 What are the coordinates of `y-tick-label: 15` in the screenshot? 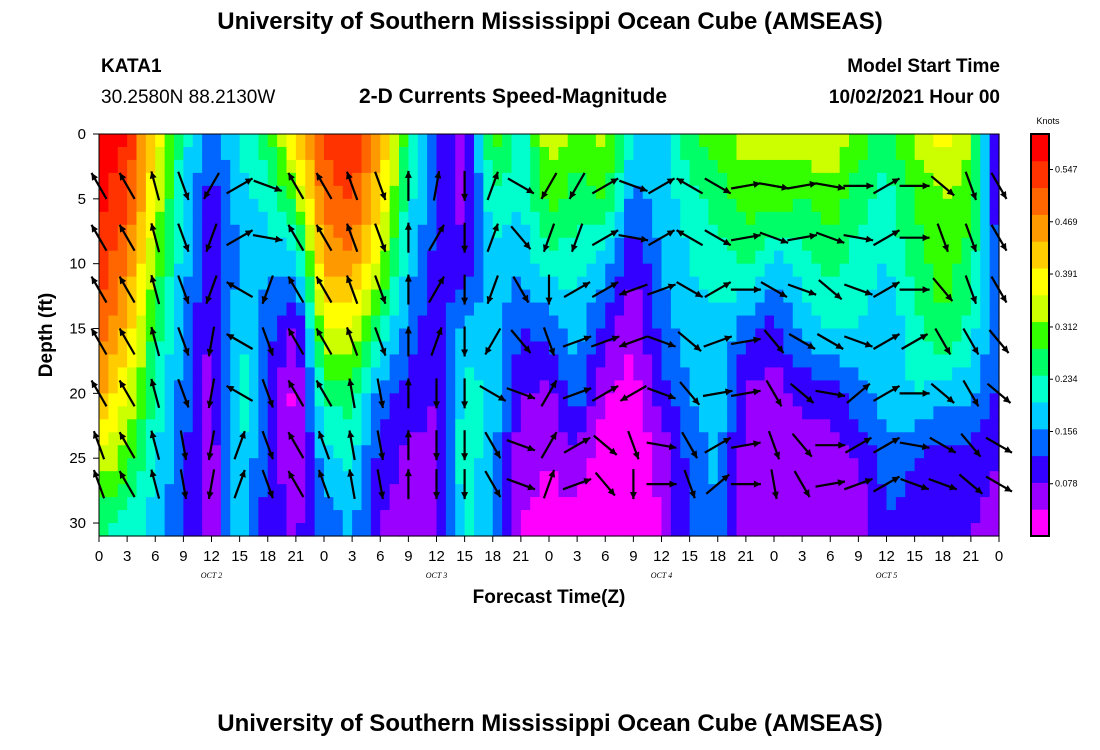 It's located at (77, 329).